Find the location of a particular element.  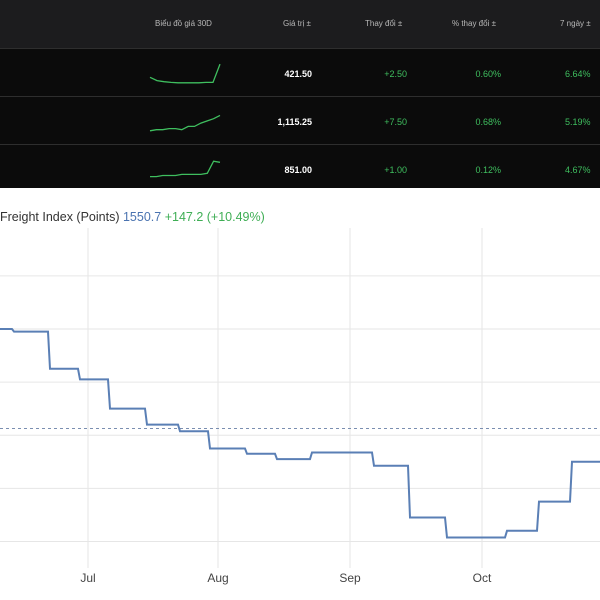

x-tick-label: Sep is located at coordinates (350, 578).